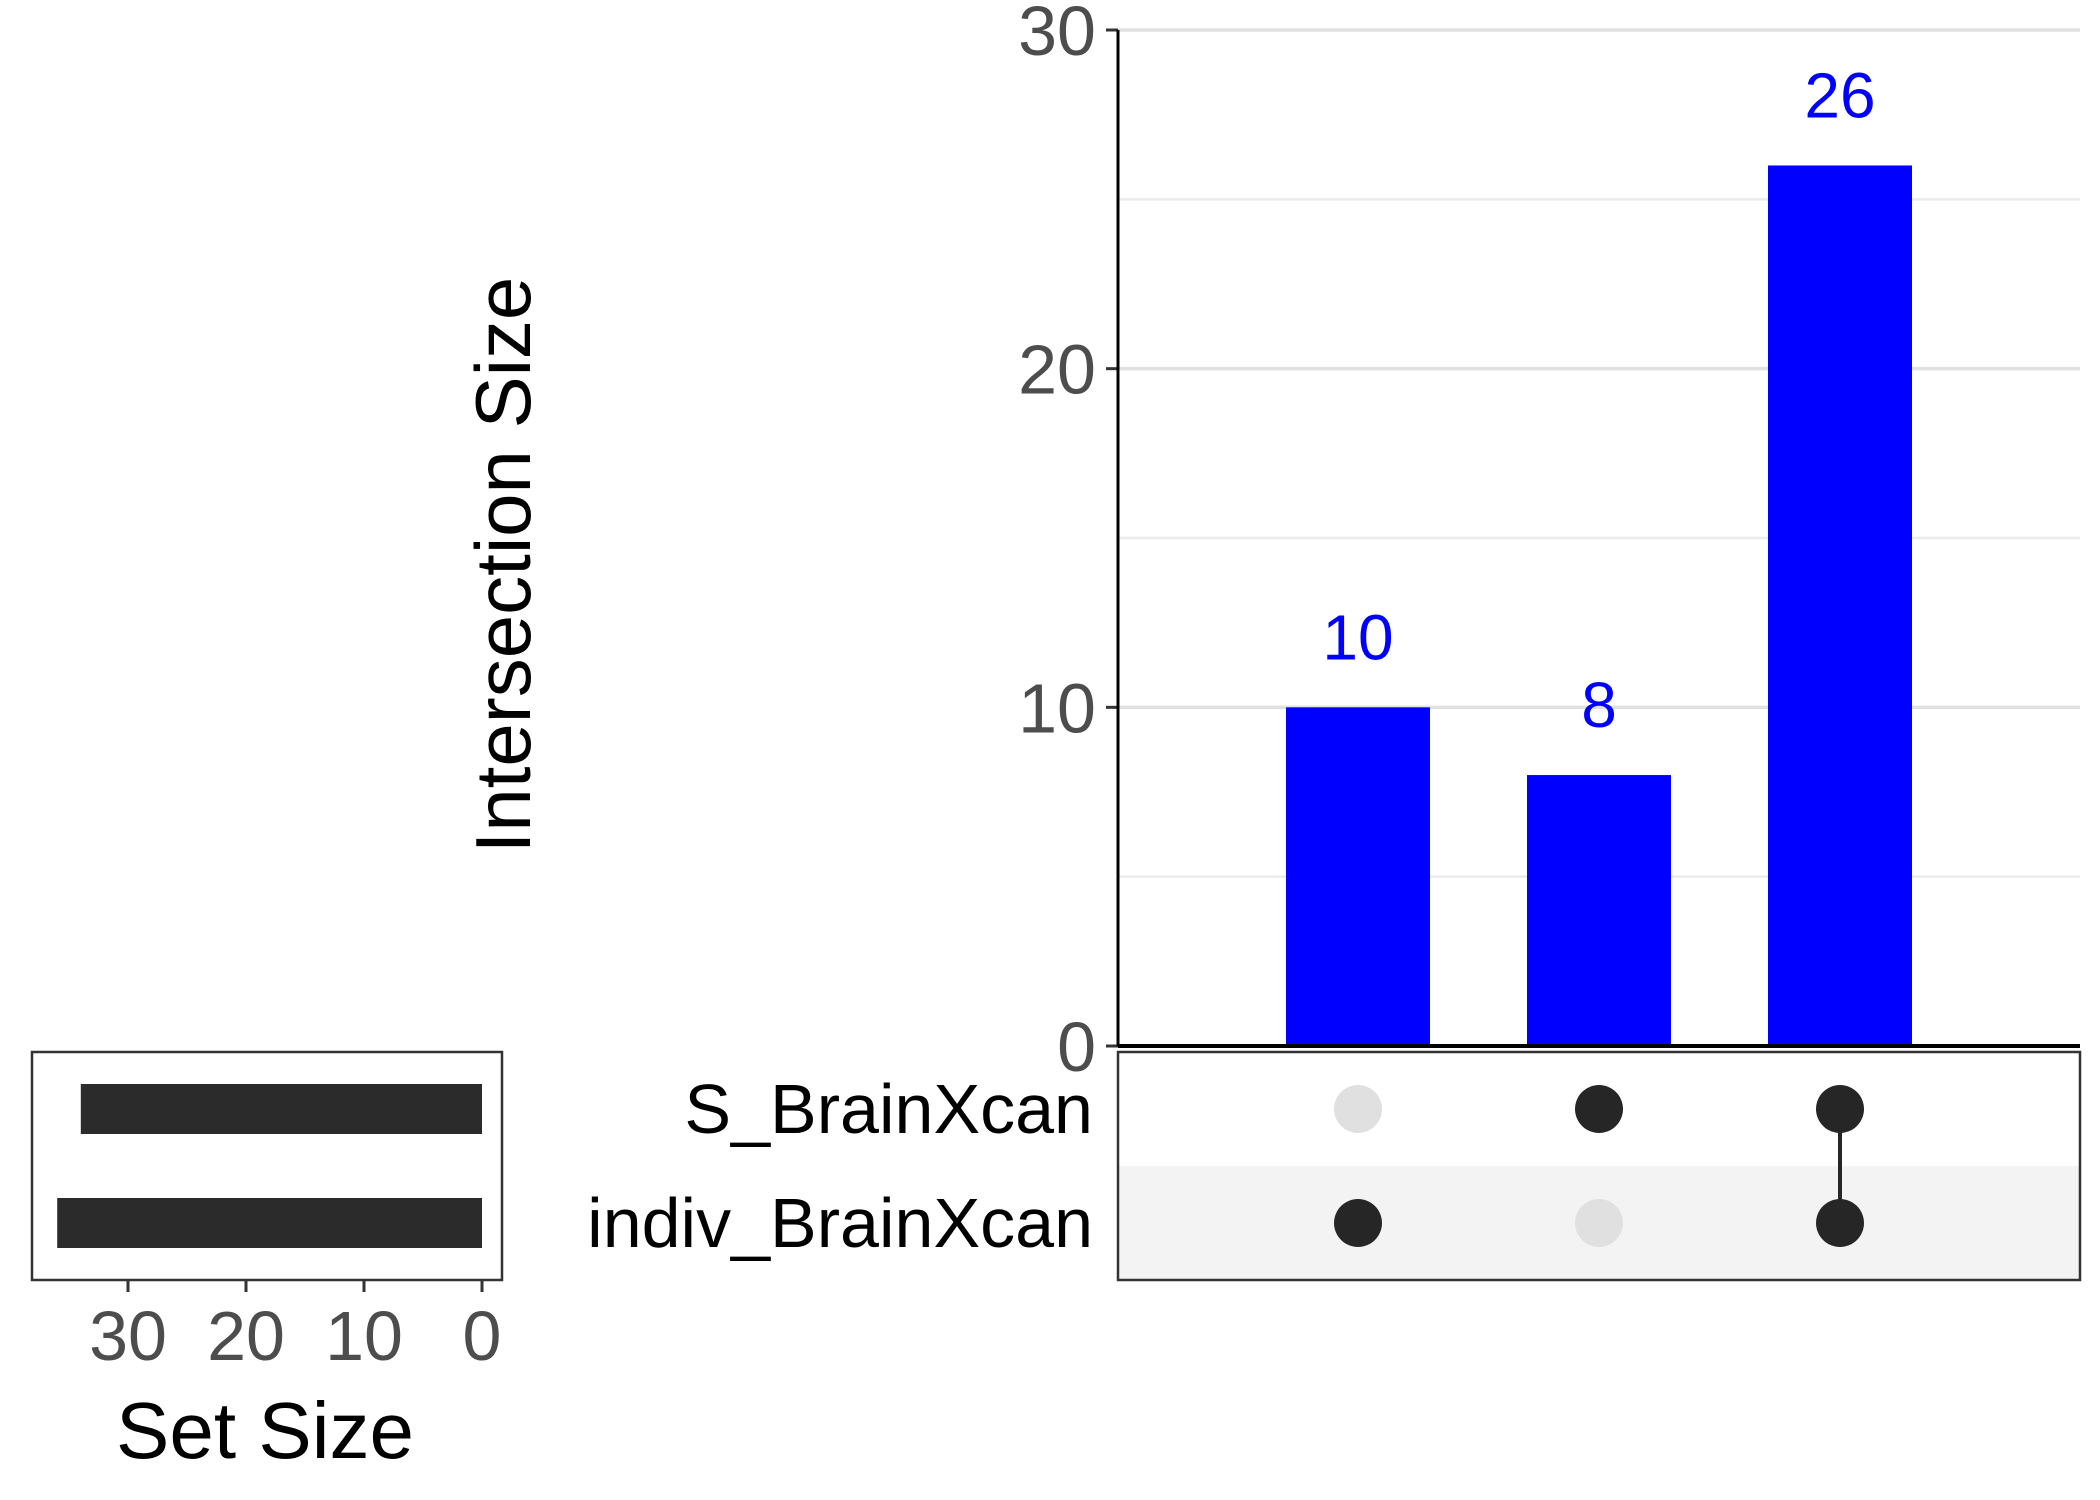  Describe the element at coordinates (364, 1336) in the screenshot. I see `set-size-tick-label: 10` at that location.